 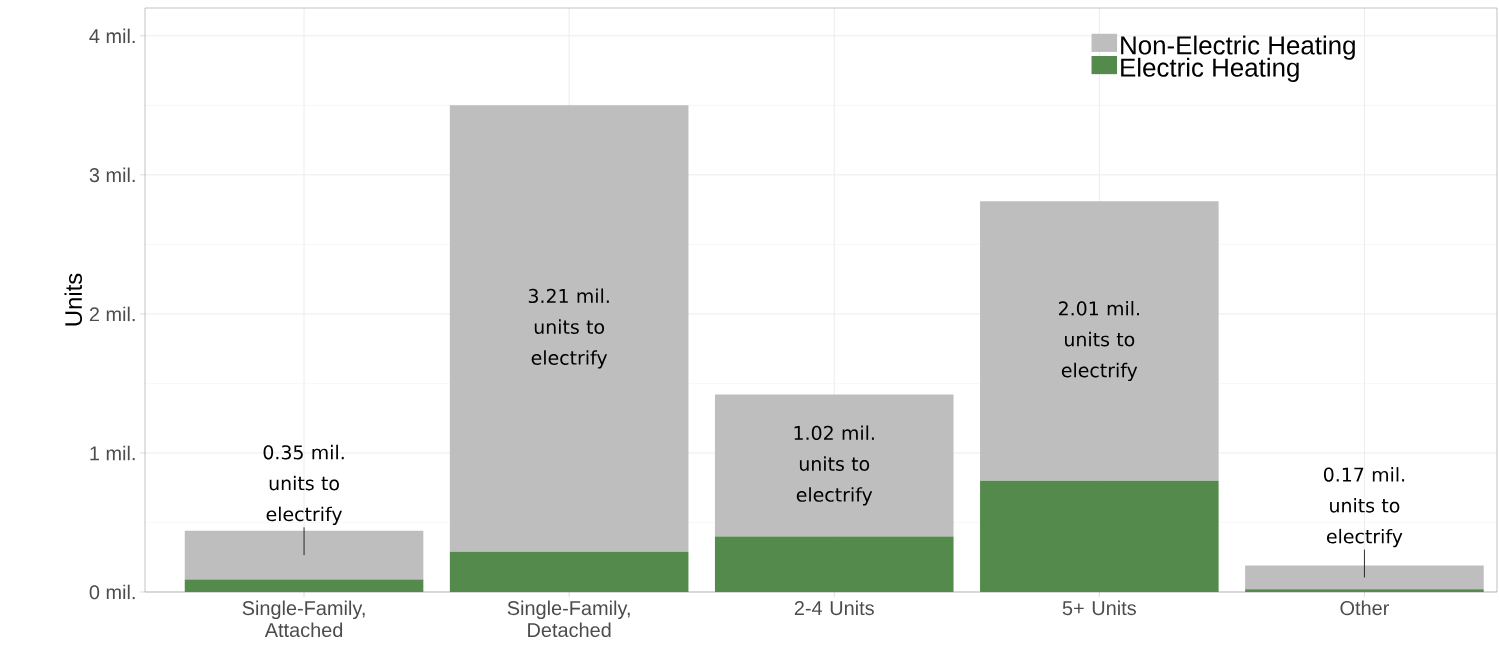 I want to click on y-tick-label: 0 mil., so click(x=112, y=592).